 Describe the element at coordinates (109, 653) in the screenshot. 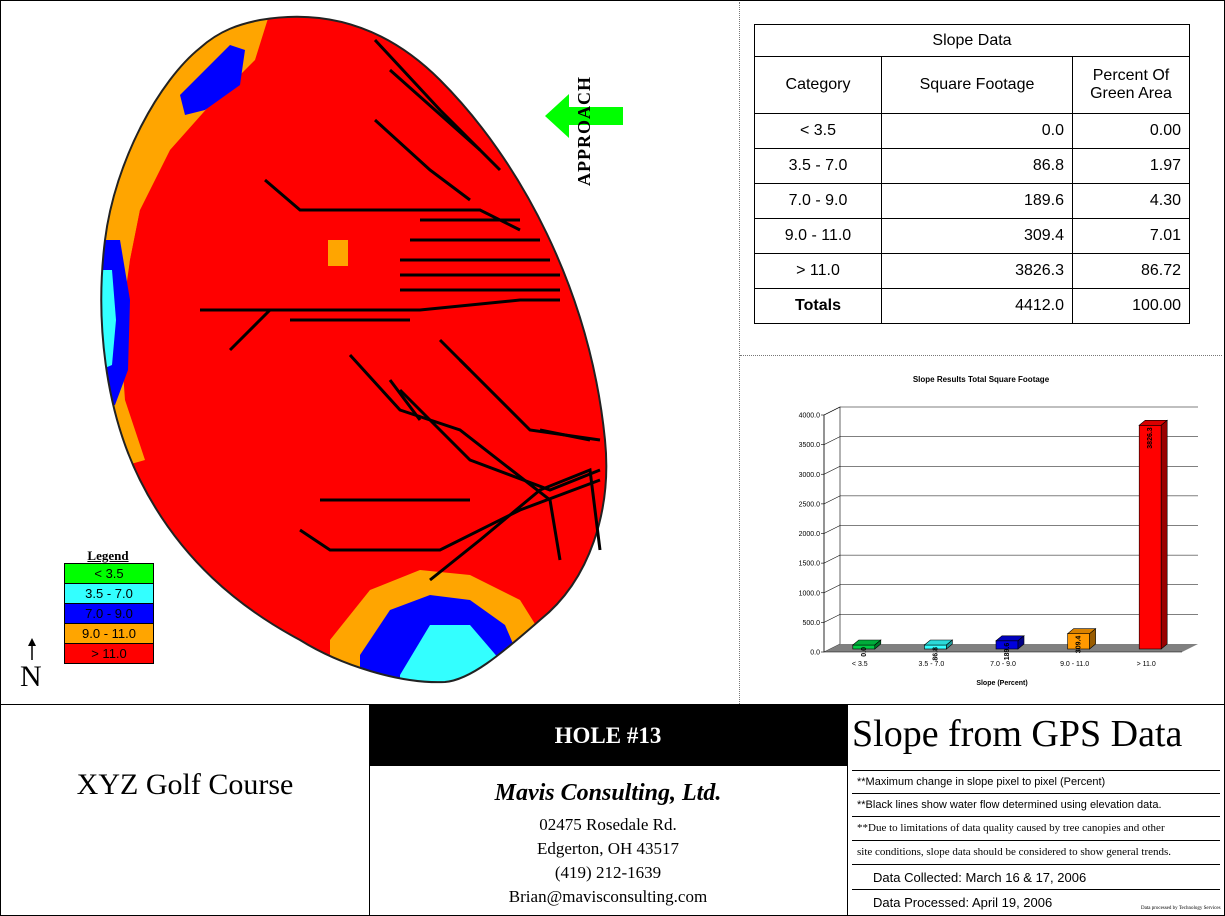

I see `legend-item-gt-11: > 11.0` at that location.